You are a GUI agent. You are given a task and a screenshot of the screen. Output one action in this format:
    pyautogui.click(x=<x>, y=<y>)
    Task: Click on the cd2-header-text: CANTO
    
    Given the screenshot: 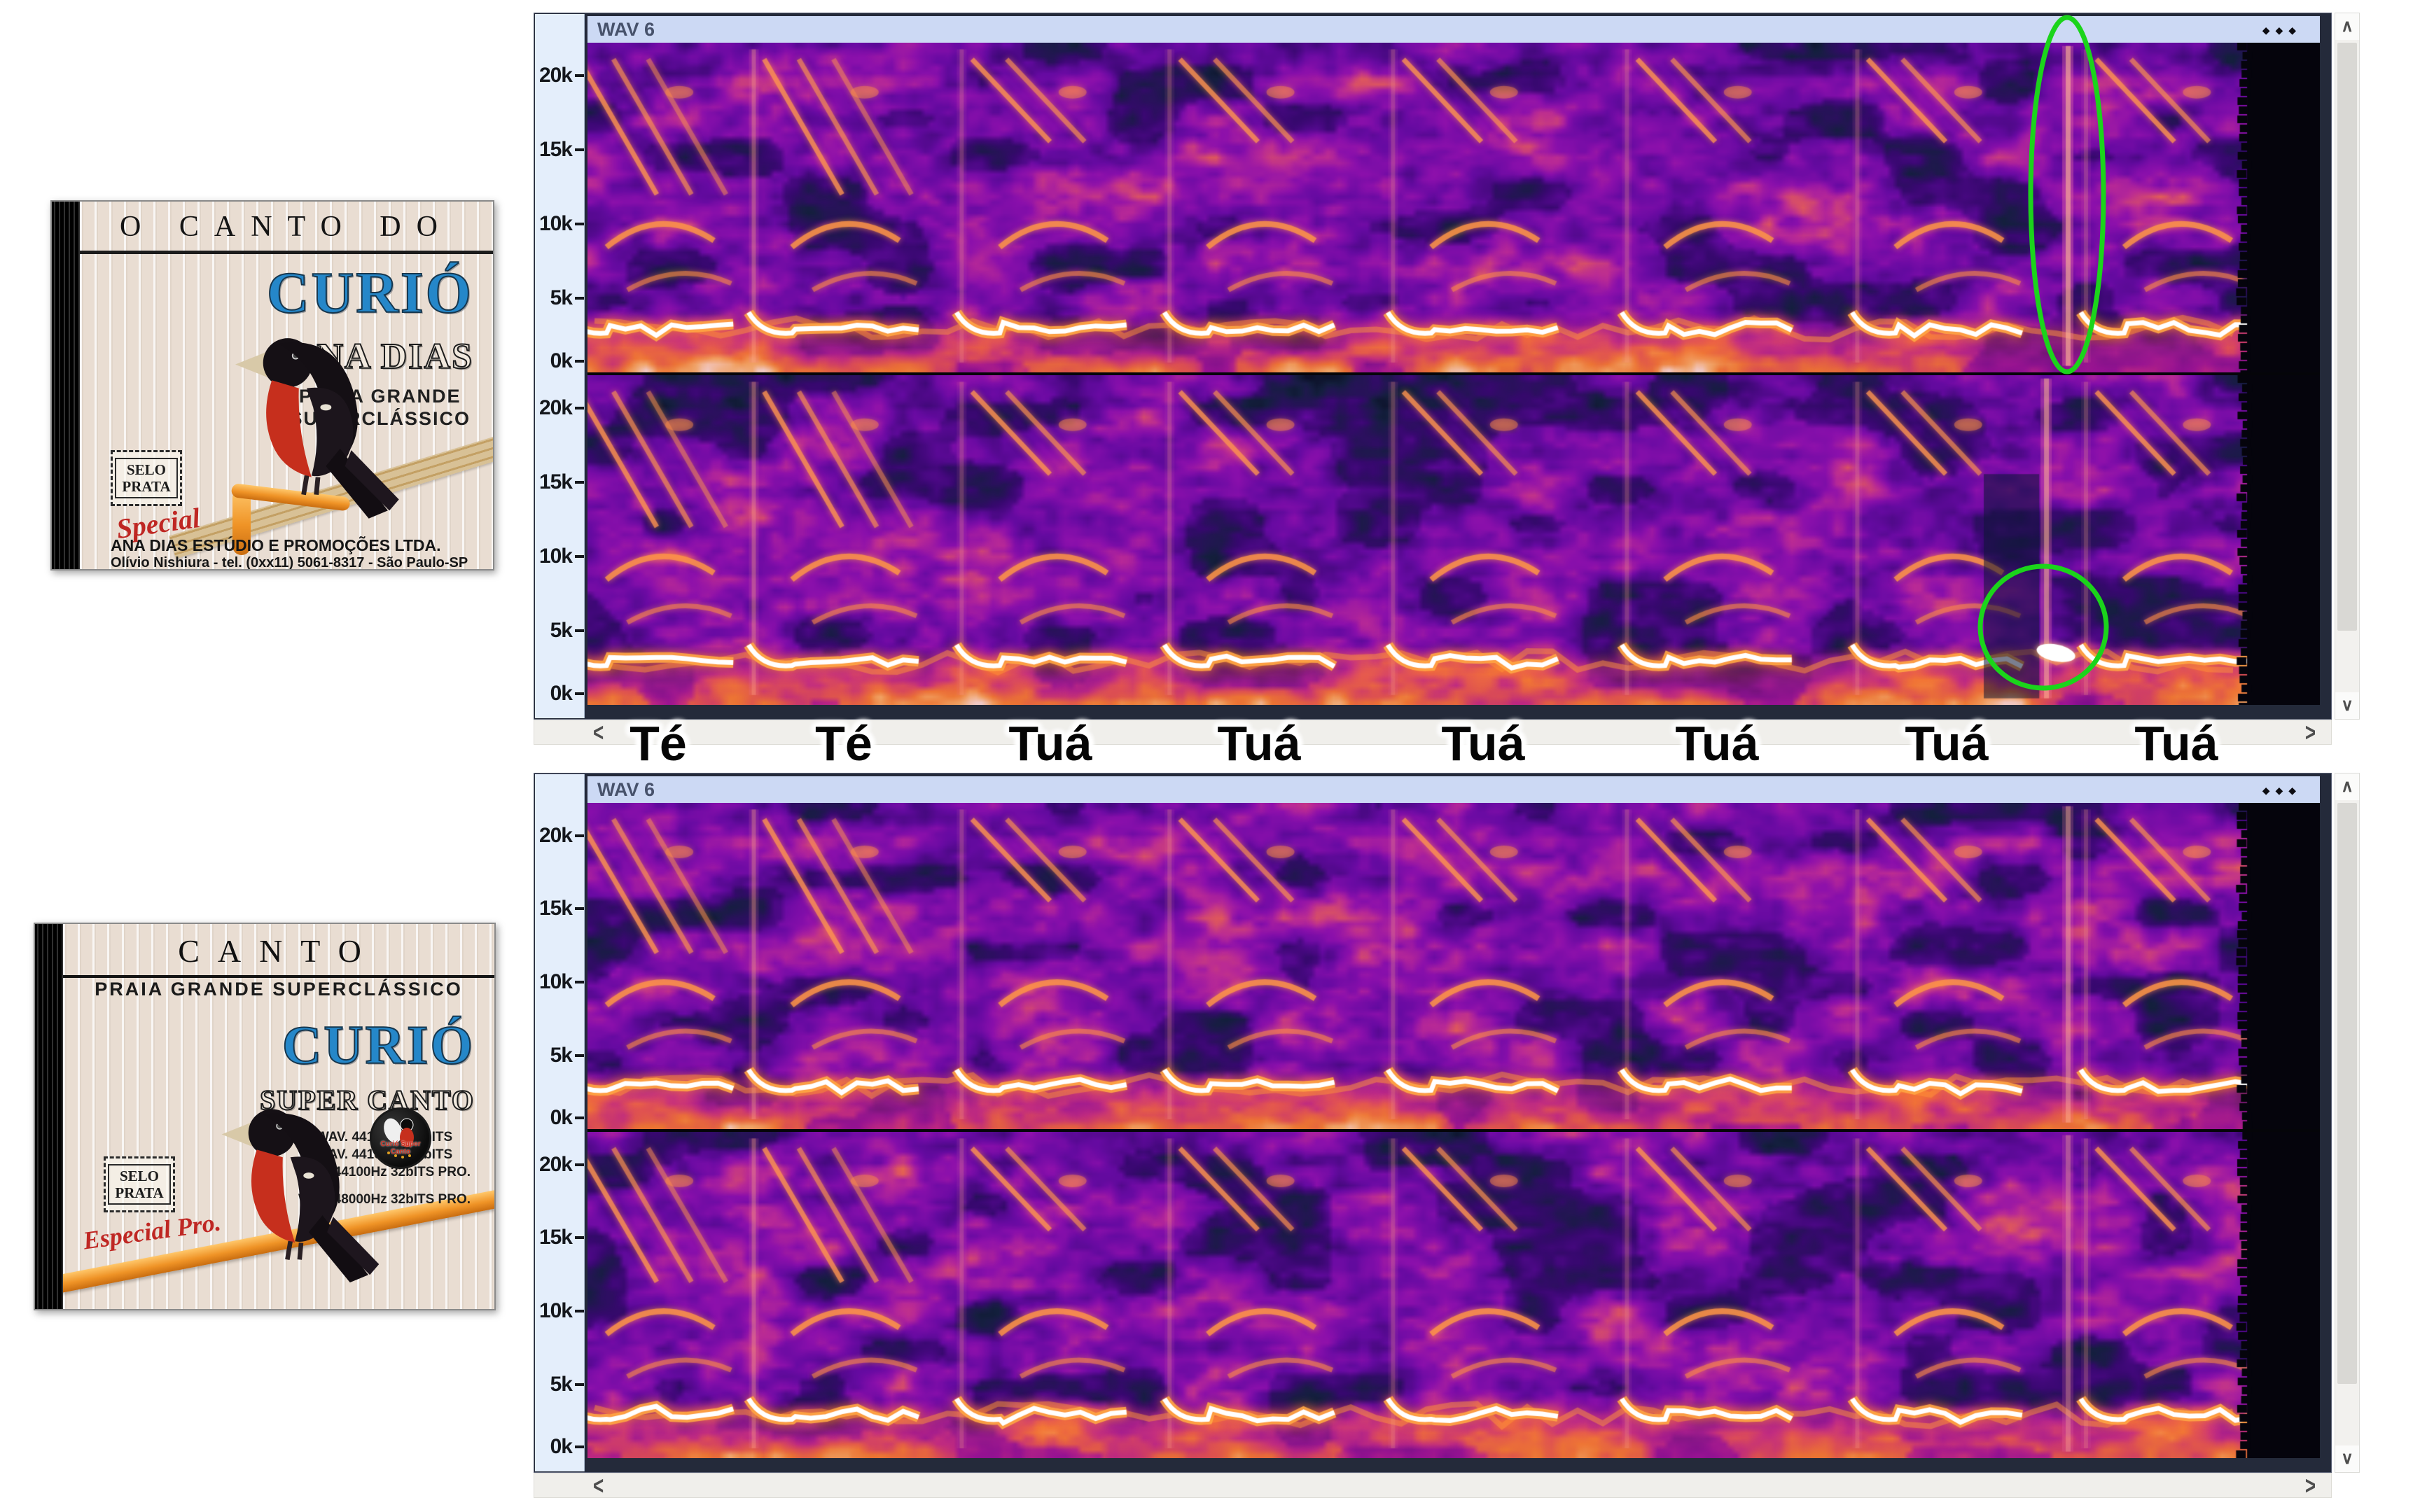 What is the action you would take?
    pyautogui.click(x=278, y=955)
    